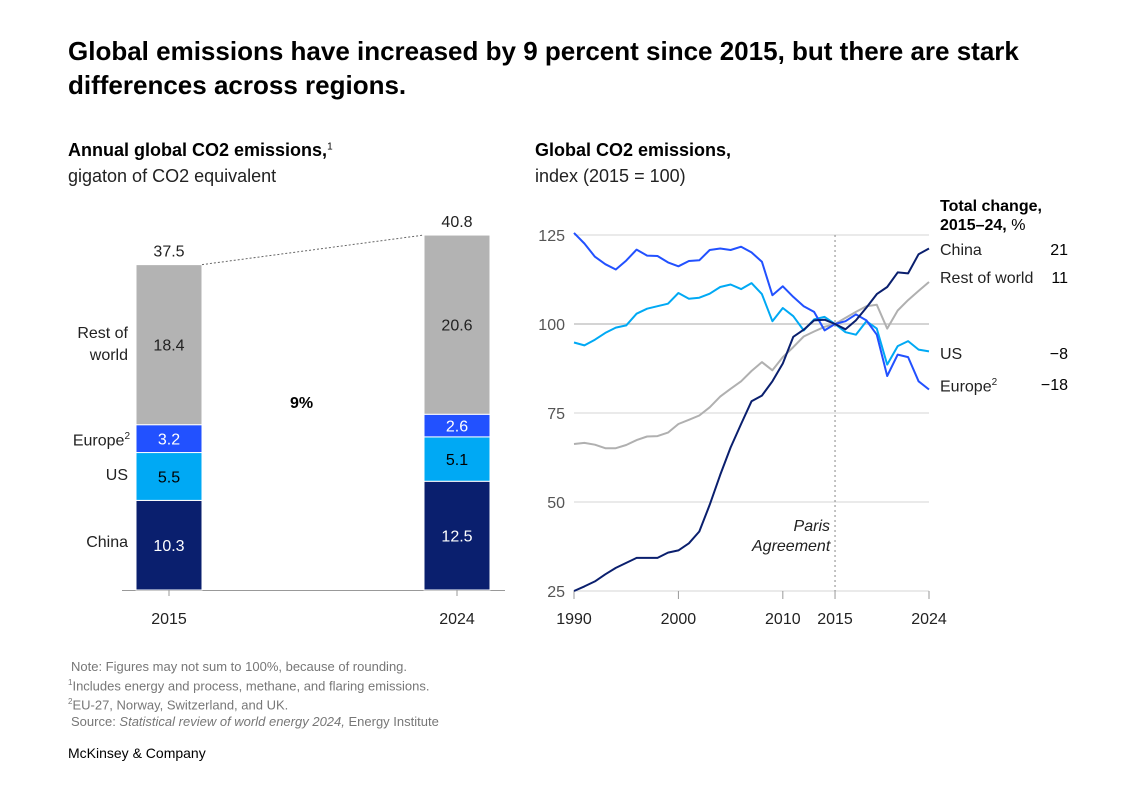  I want to click on series-change: −8, so click(1058, 354).